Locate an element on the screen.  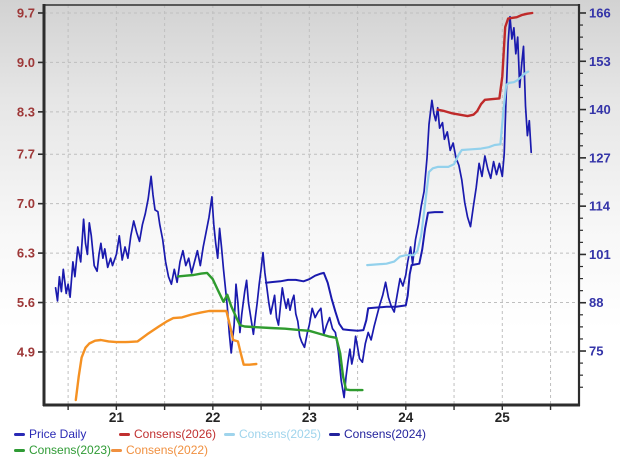
svg-text: 22 is located at coordinates (212, 417).